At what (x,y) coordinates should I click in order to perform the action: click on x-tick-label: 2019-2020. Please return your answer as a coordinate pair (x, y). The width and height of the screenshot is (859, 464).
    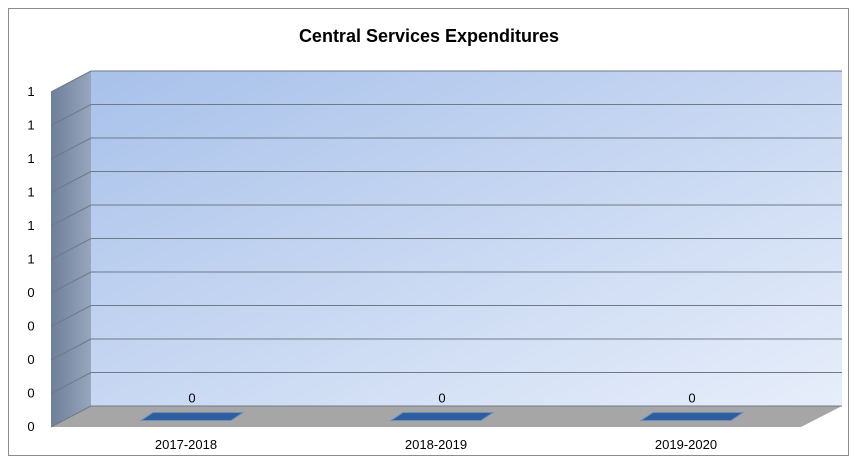
    Looking at the image, I should click on (686, 444).